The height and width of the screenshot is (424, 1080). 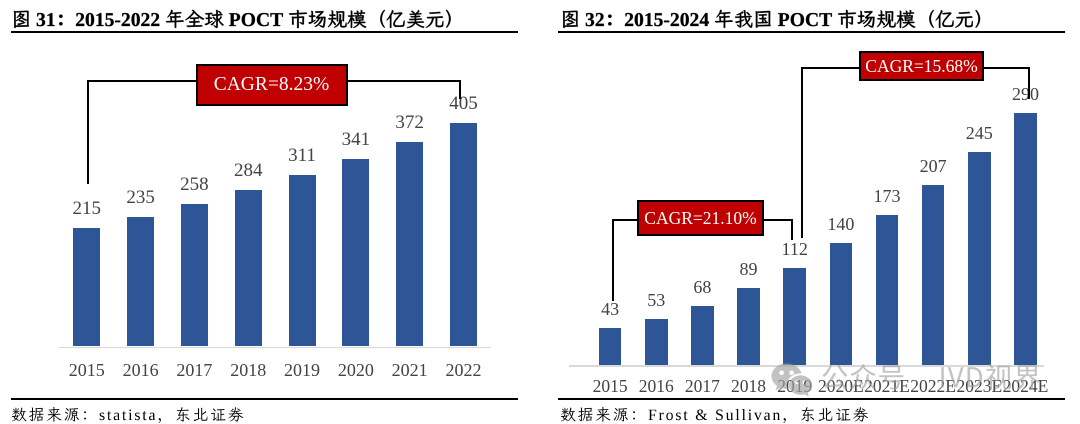 What do you see at coordinates (979, 258) in the screenshot?
I see `bar-2023E` at bounding box center [979, 258].